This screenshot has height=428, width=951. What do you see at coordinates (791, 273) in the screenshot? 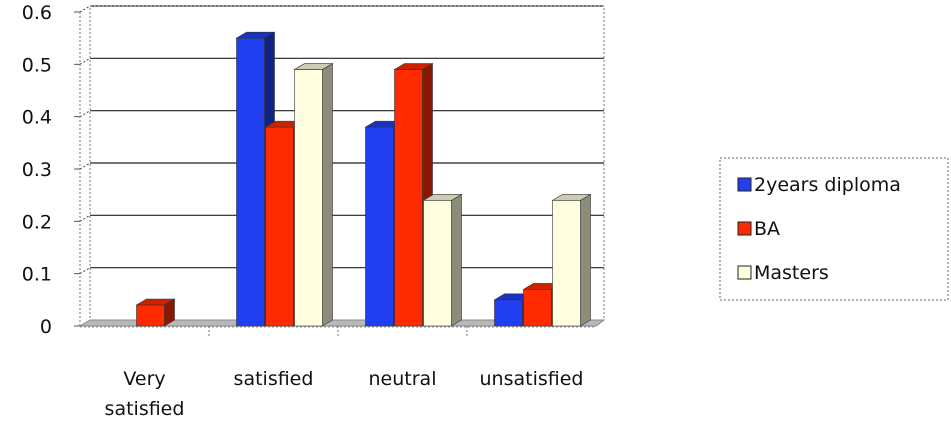
I see `legend-label: Masters` at bounding box center [791, 273].